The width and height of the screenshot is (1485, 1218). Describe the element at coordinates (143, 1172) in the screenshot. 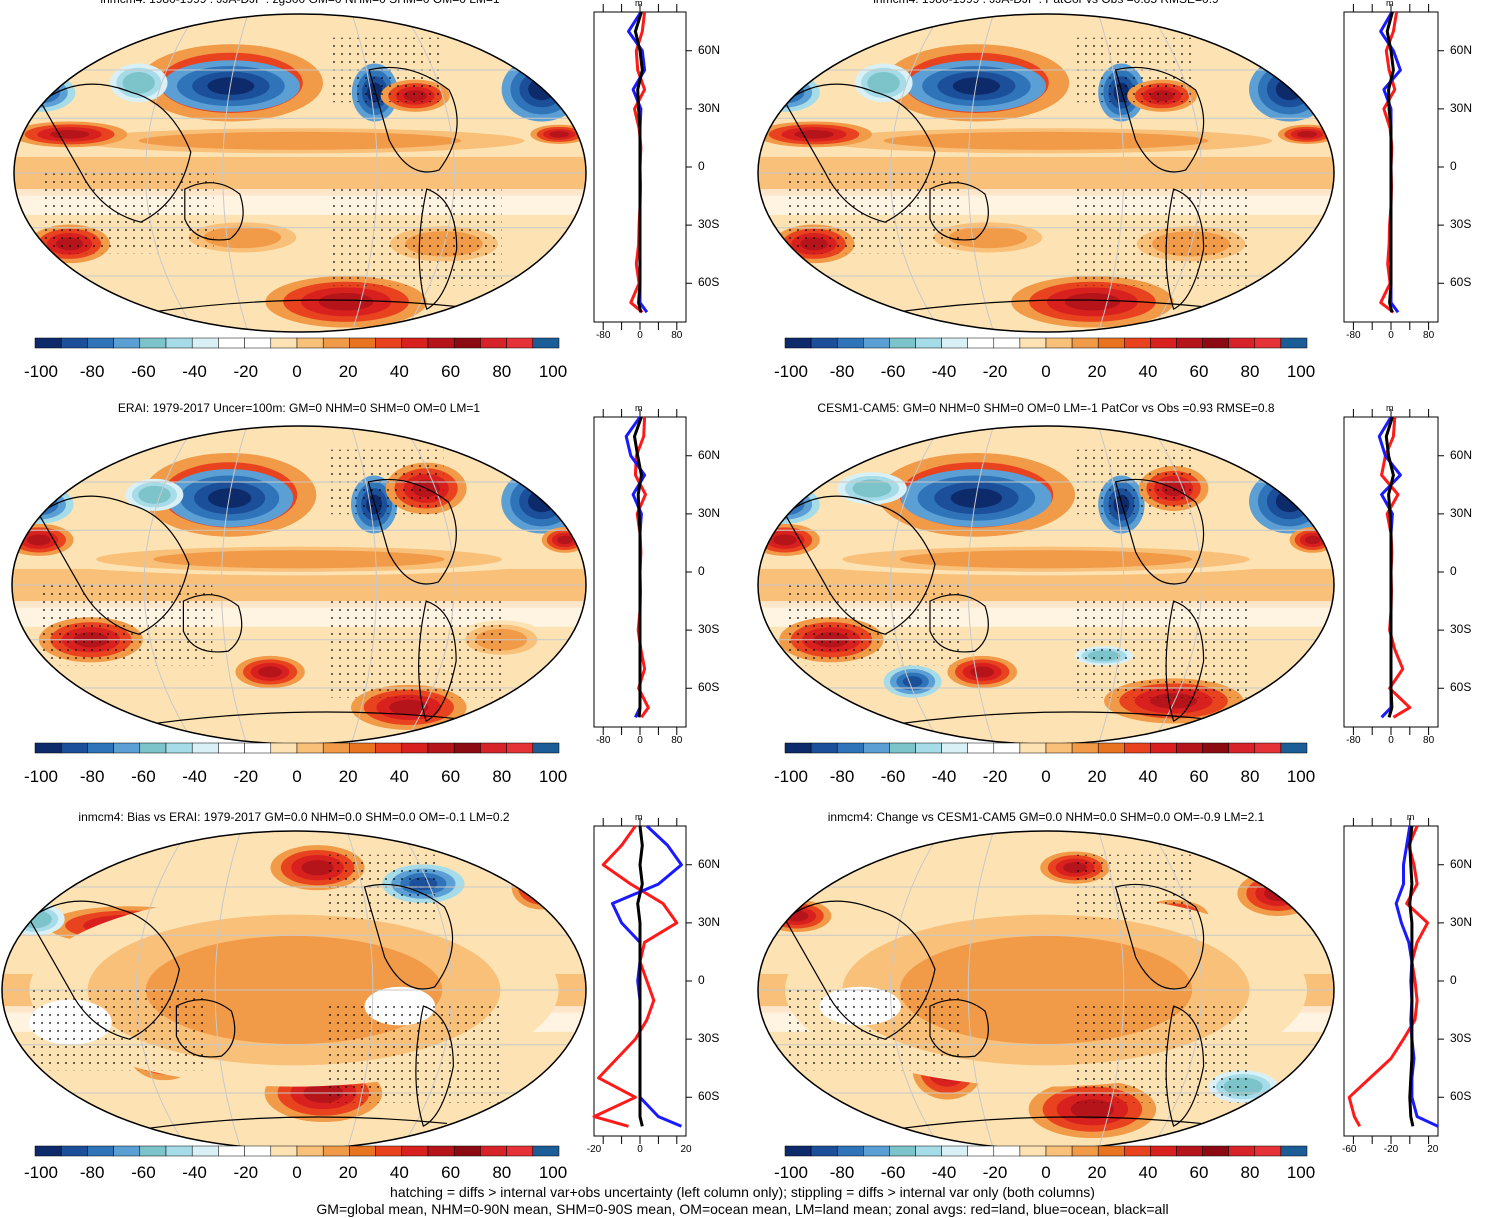

I see `colorbar-label: -60` at that location.